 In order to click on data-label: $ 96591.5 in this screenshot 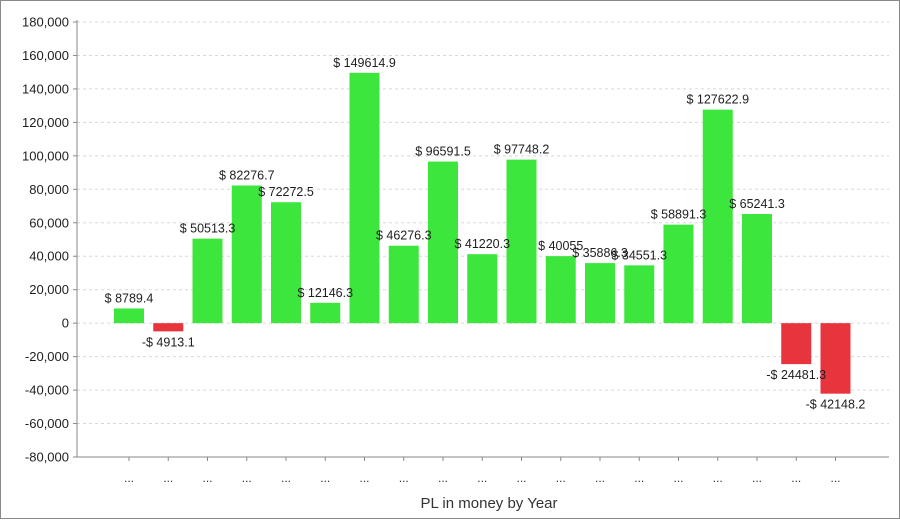, I will do `click(443, 152)`.